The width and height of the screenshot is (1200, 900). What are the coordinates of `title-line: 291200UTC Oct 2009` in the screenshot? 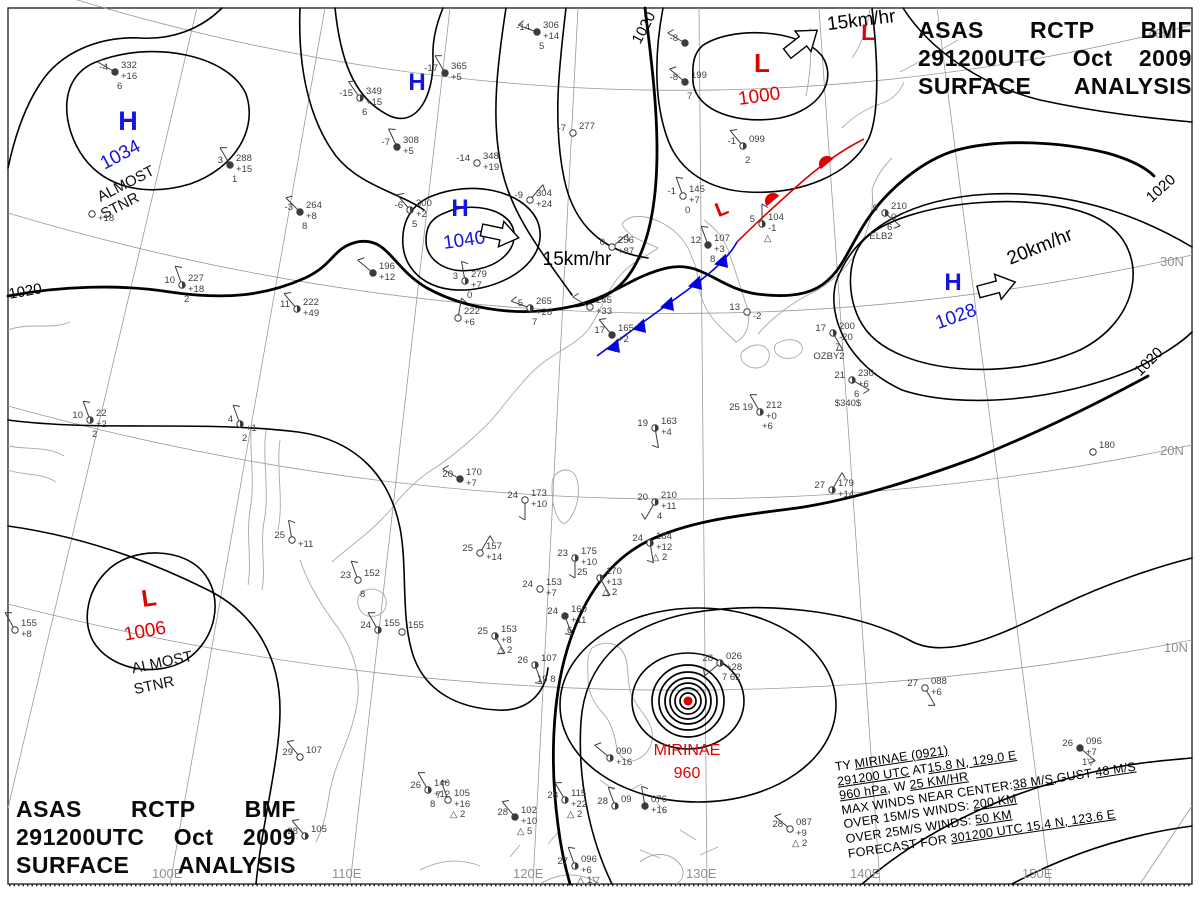 It's located at (156, 837).